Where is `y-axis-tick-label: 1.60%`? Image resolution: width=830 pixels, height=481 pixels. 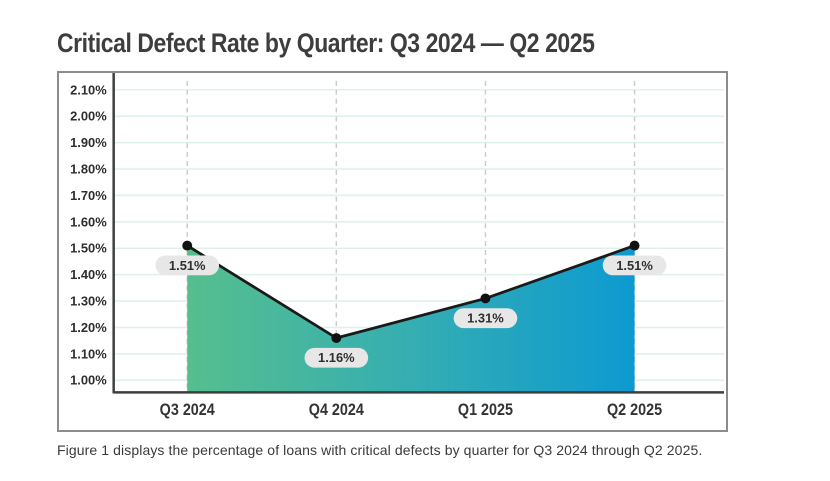
y-axis-tick-label: 1.60% is located at coordinates (88, 221).